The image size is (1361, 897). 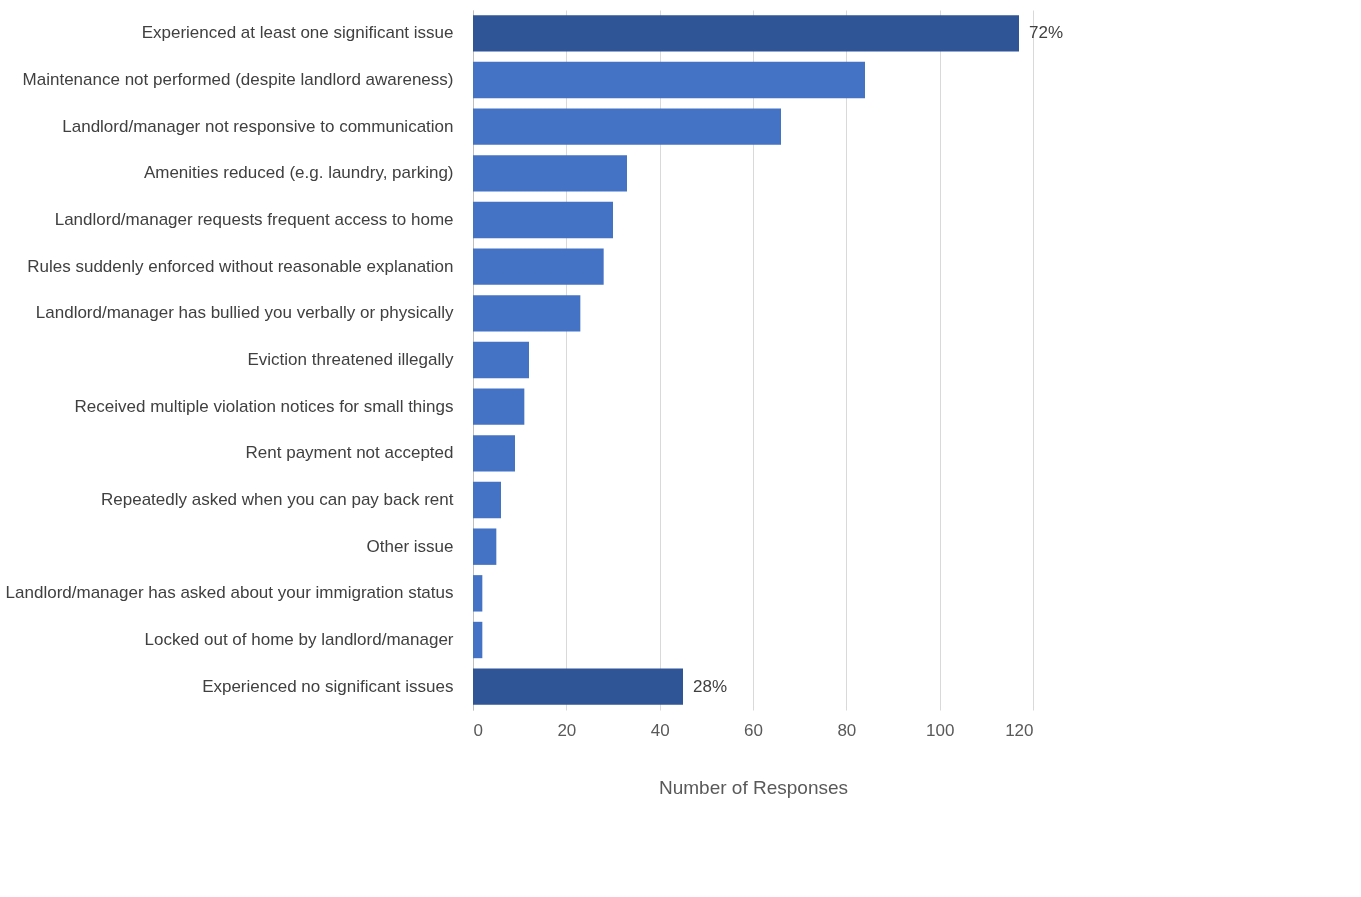 I want to click on x-tick-label: 80, so click(x=847, y=730).